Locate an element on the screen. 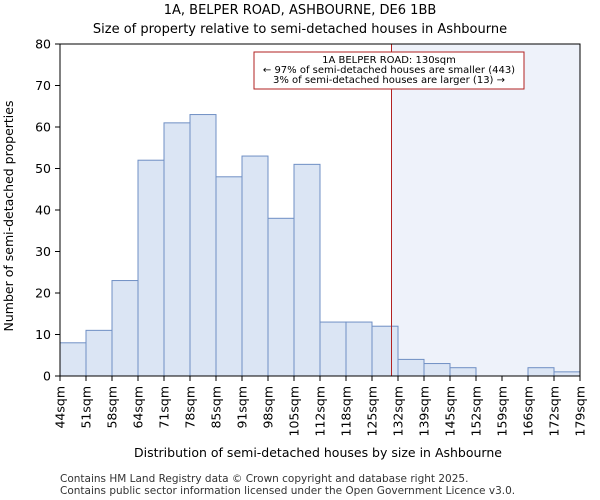 Image resolution: width=600 pixels, height=500 pixels. annotation-frame is located at coordinates (389, 70).